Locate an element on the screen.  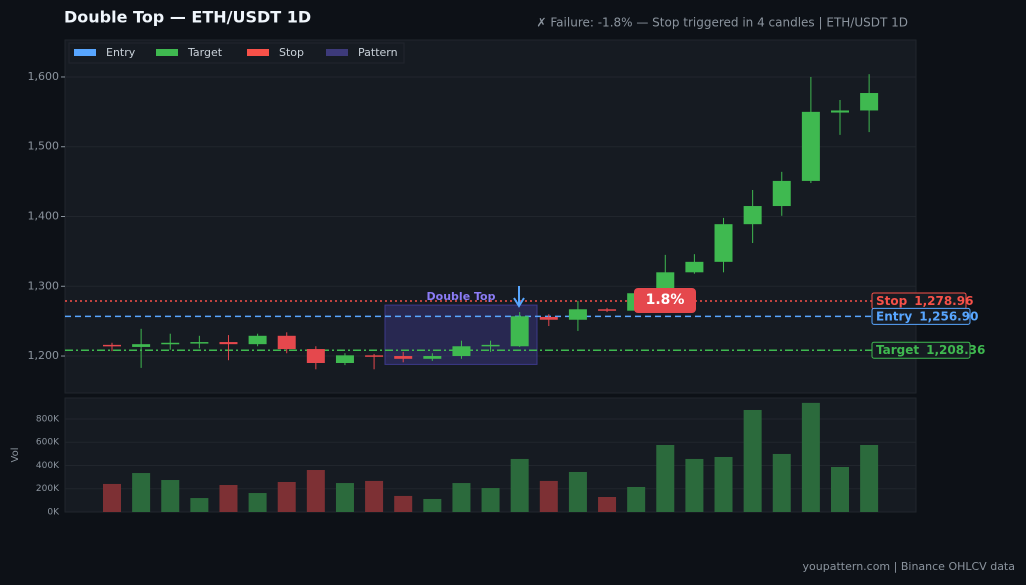
y-tick-label: 1,400 is located at coordinates (44, 216).